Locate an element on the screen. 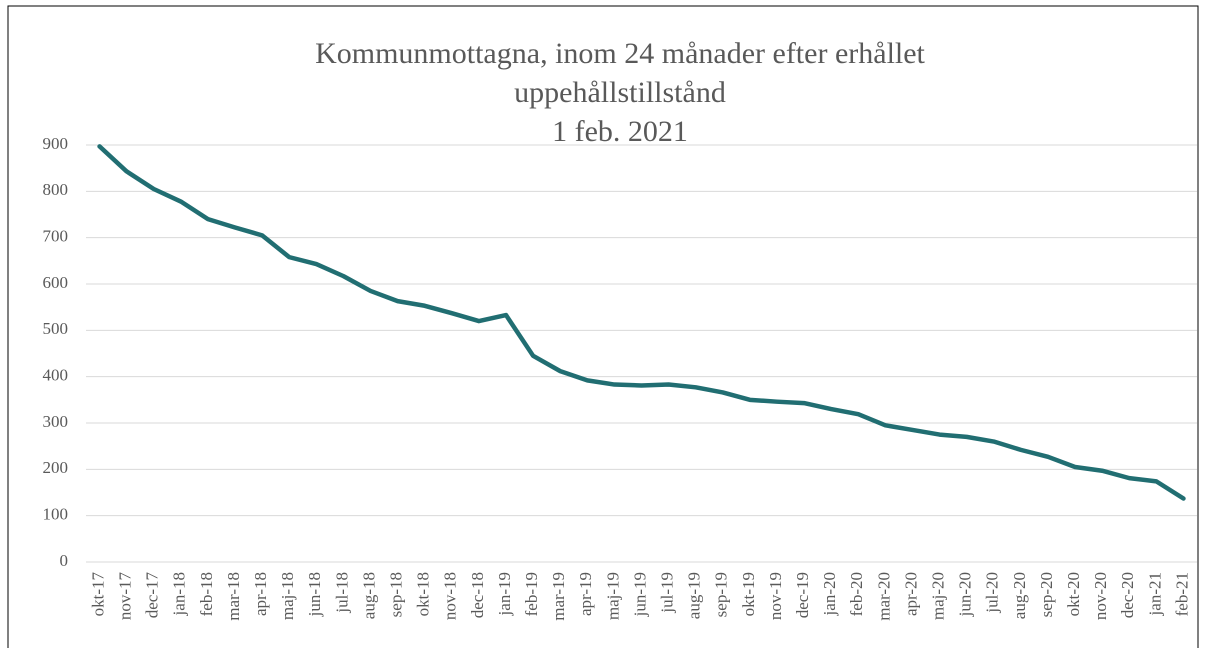 This screenshot has height=648, width=1206. x-tick-label: jun-20 is located at coordinates (965, 594).